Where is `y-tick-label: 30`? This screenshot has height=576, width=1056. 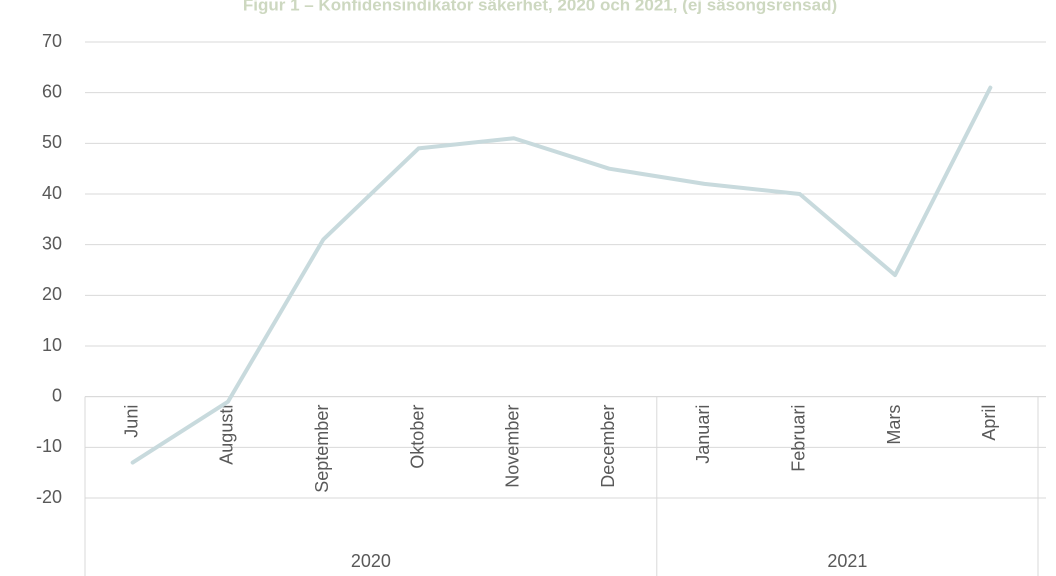 y-tick-label: 30 is located at coordinates (52, 243).